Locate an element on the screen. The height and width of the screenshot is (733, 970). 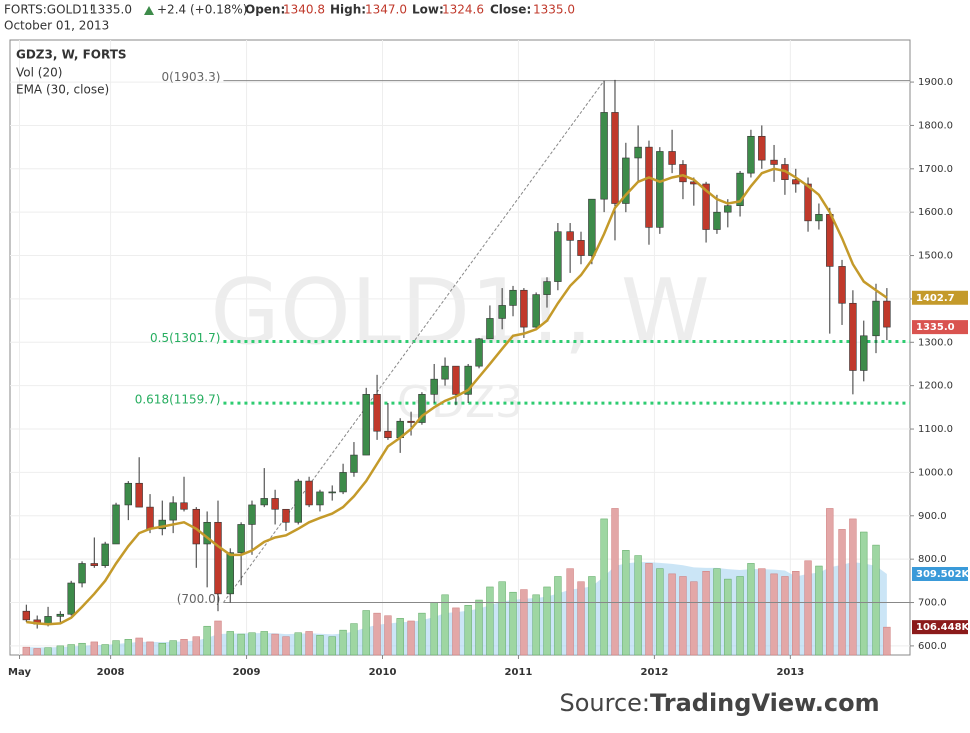
open-value: 1340.8 is located at coordinates (304, 10).